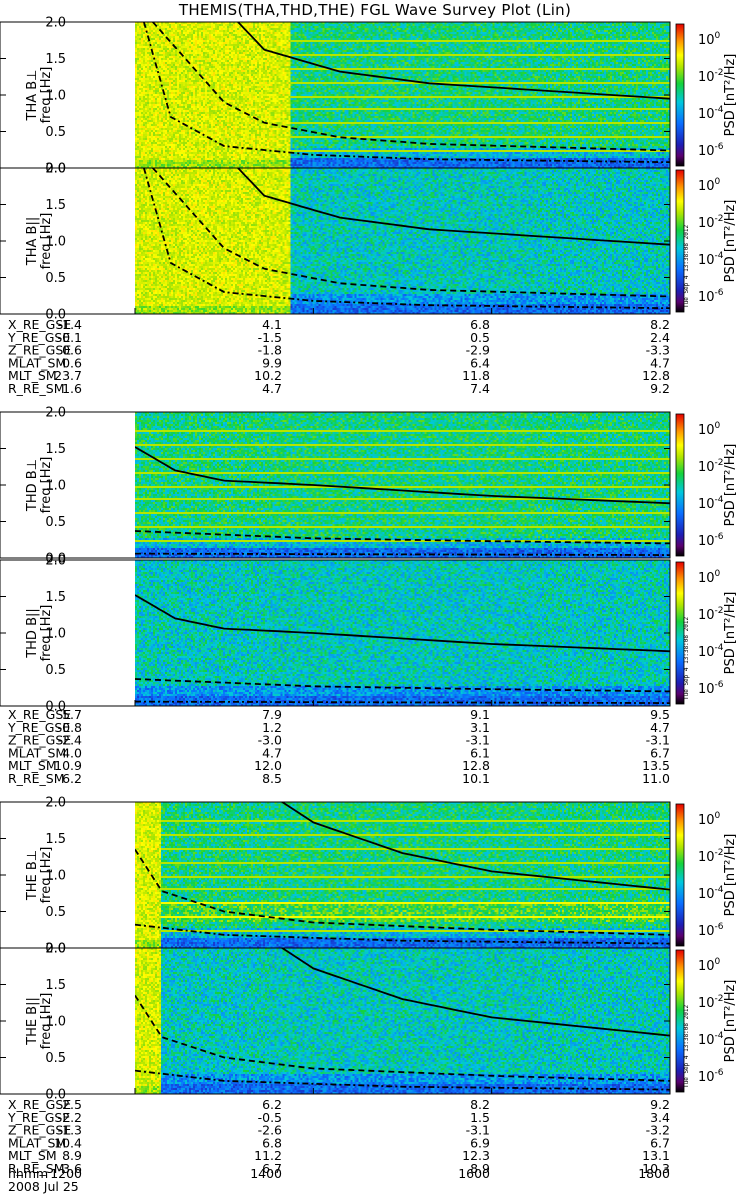 The width and height of the screenshot is (750, 1200). I want to click on ephemeris-value: 0.6, so click(72, 362).